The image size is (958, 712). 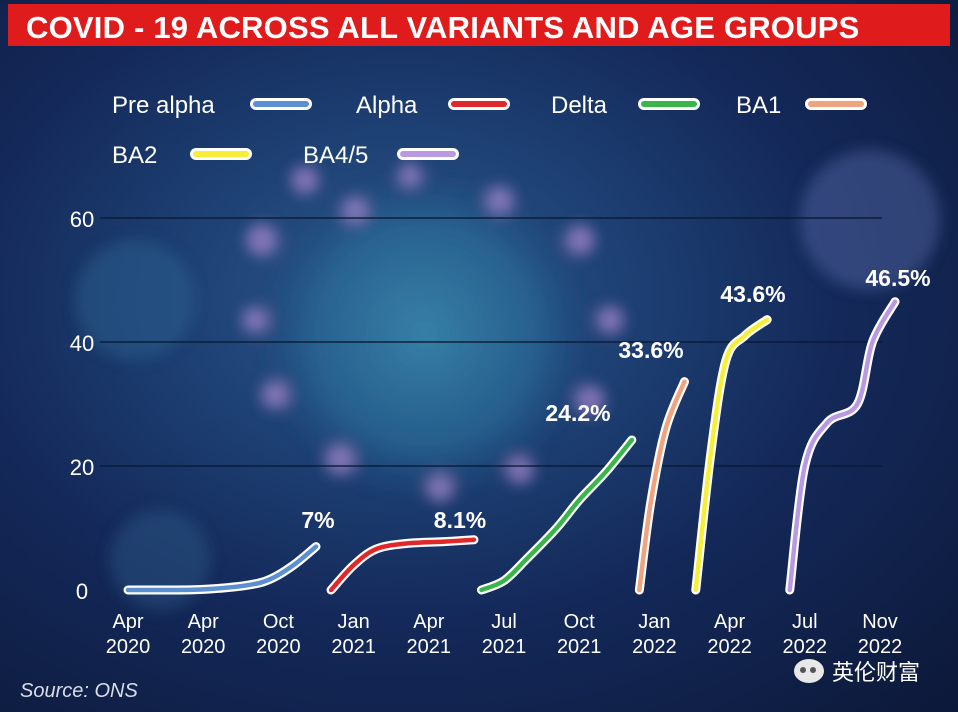 What do you see at coordinates (134, 155) in the screenshot?
I see `legend-label: BA2` at bounding box center [134, 155].